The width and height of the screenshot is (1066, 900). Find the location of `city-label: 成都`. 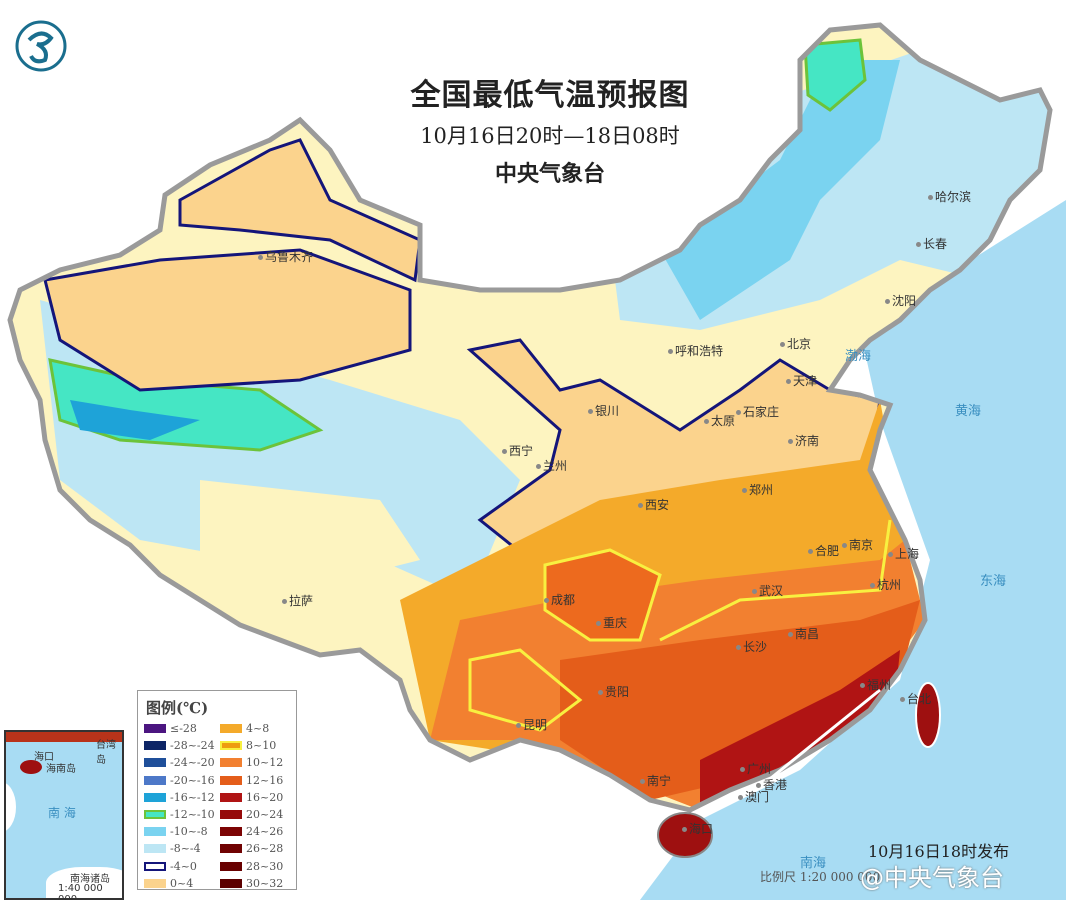

city-label: 成都 is located at coordinates (559, 599).